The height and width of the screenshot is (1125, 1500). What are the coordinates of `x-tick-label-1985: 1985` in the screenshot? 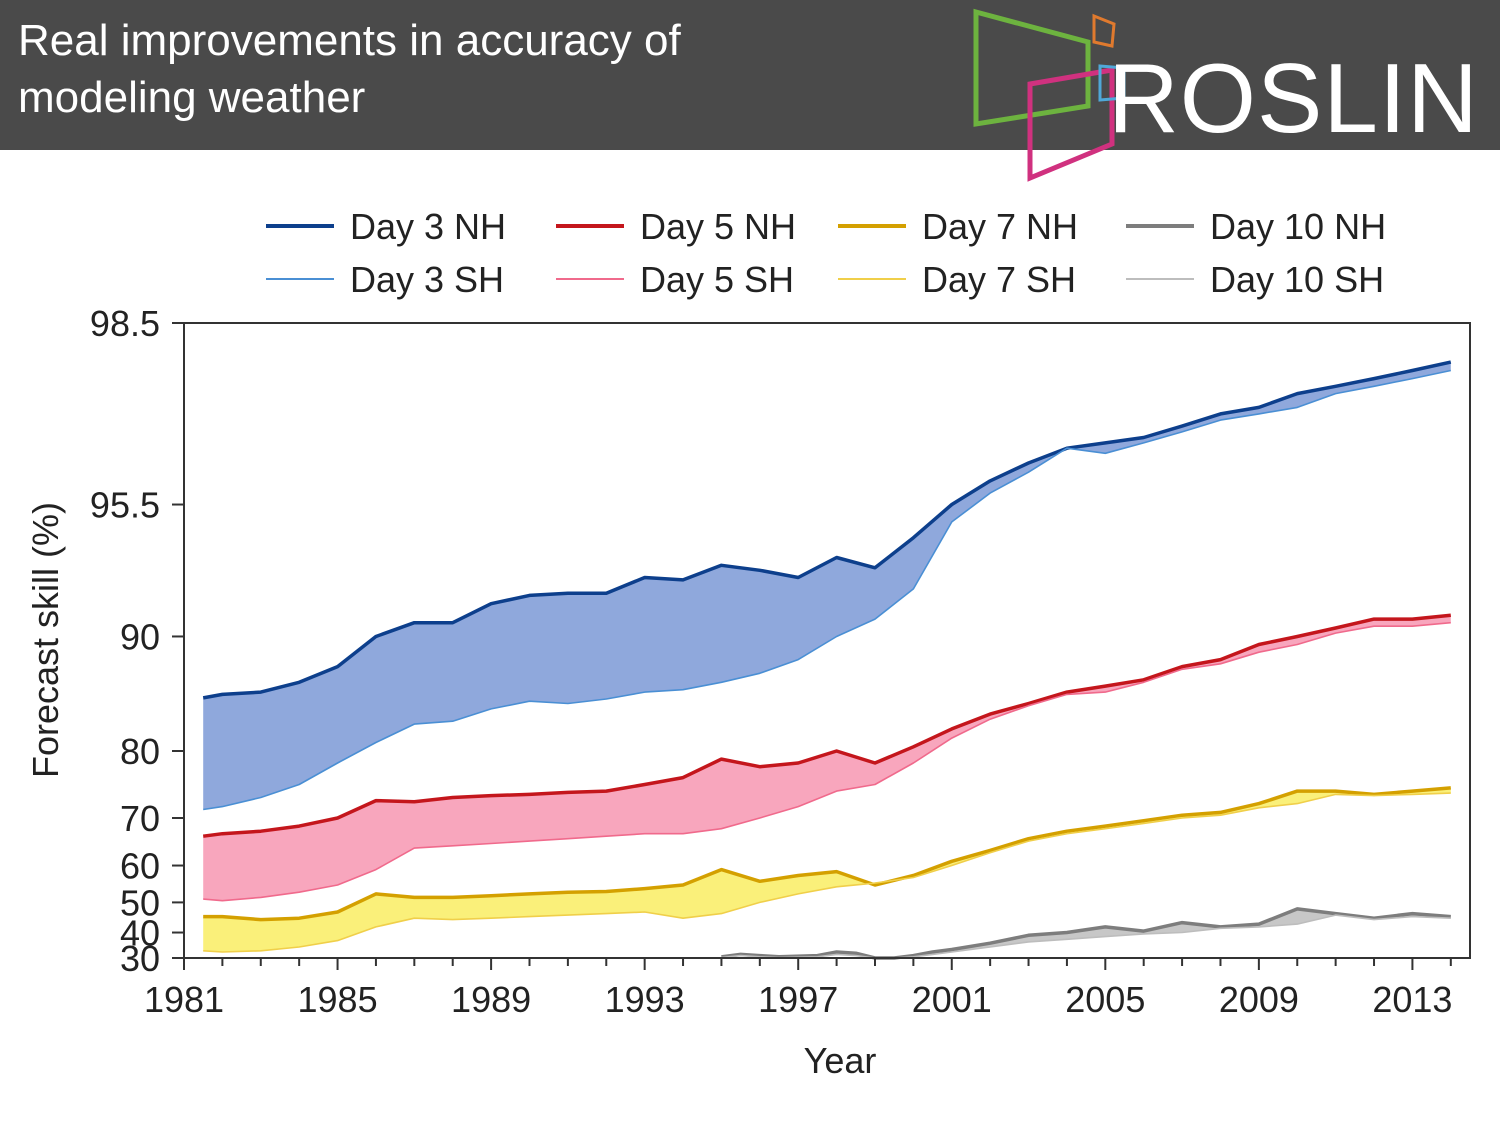 It's located at (338, 999).